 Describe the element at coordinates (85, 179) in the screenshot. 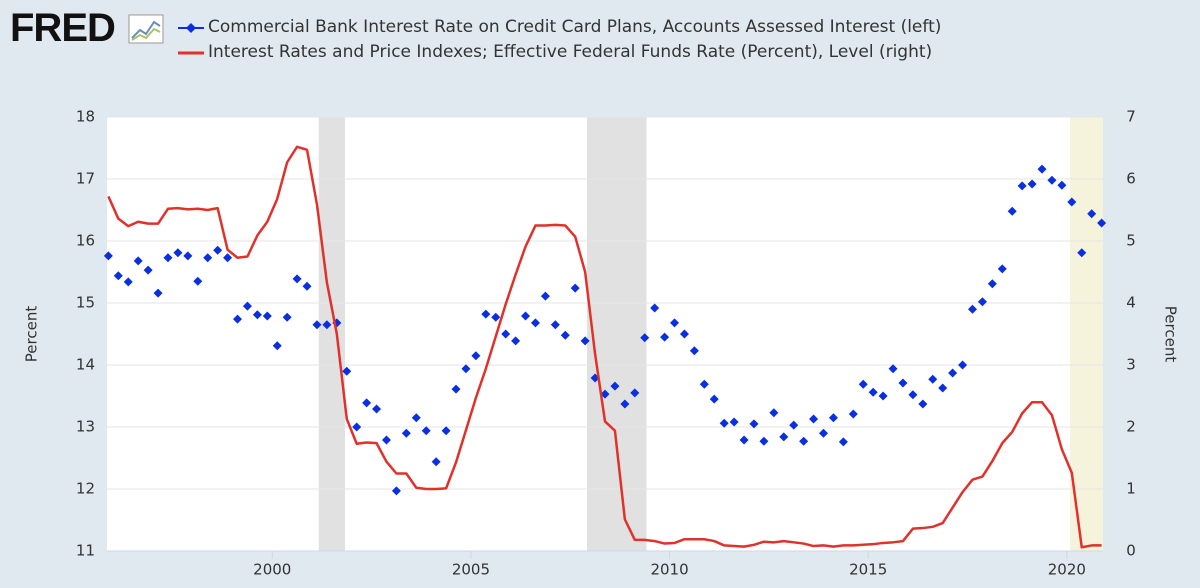

I see `y-tick-label: 17` at that location.